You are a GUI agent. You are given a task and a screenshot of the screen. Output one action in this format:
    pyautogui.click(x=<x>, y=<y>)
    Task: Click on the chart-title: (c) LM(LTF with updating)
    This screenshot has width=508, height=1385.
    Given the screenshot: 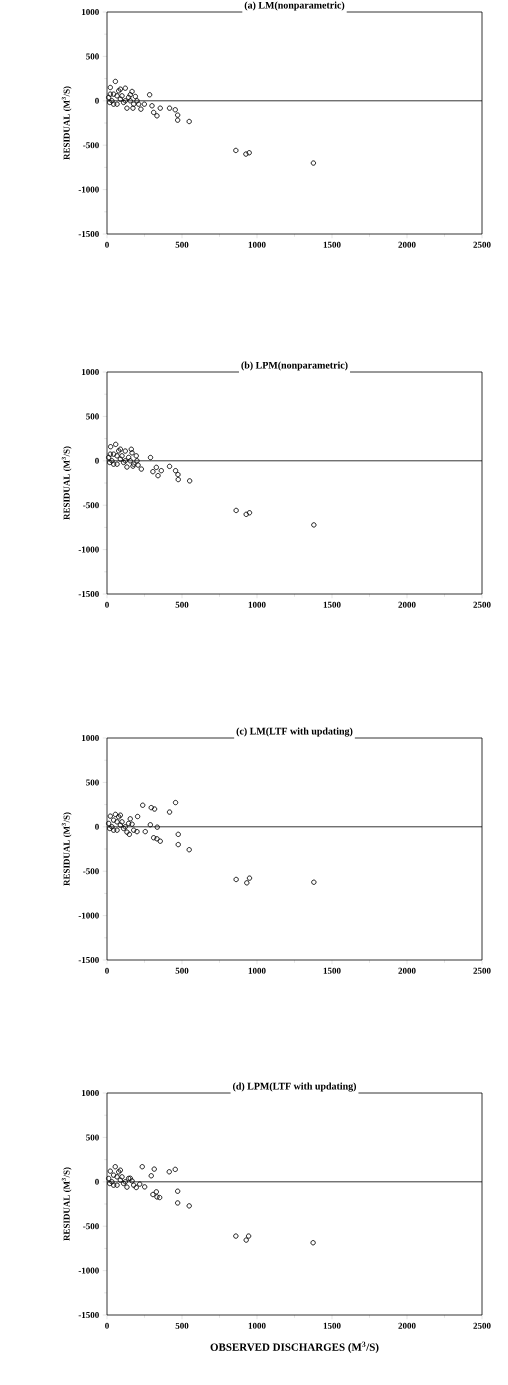 What is the action you would take?
    pyautogui.click(x=294, y=732)
    